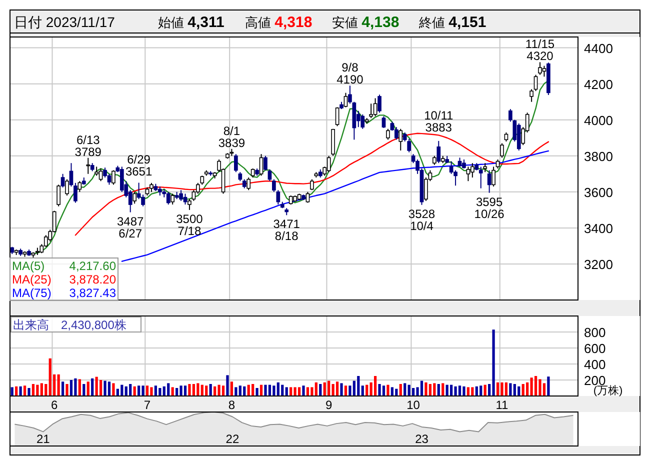  What do you see at coordinates (233, 439) in the screenshot?
I see `x-tick-label: 22` at bounding box center [233, 439].